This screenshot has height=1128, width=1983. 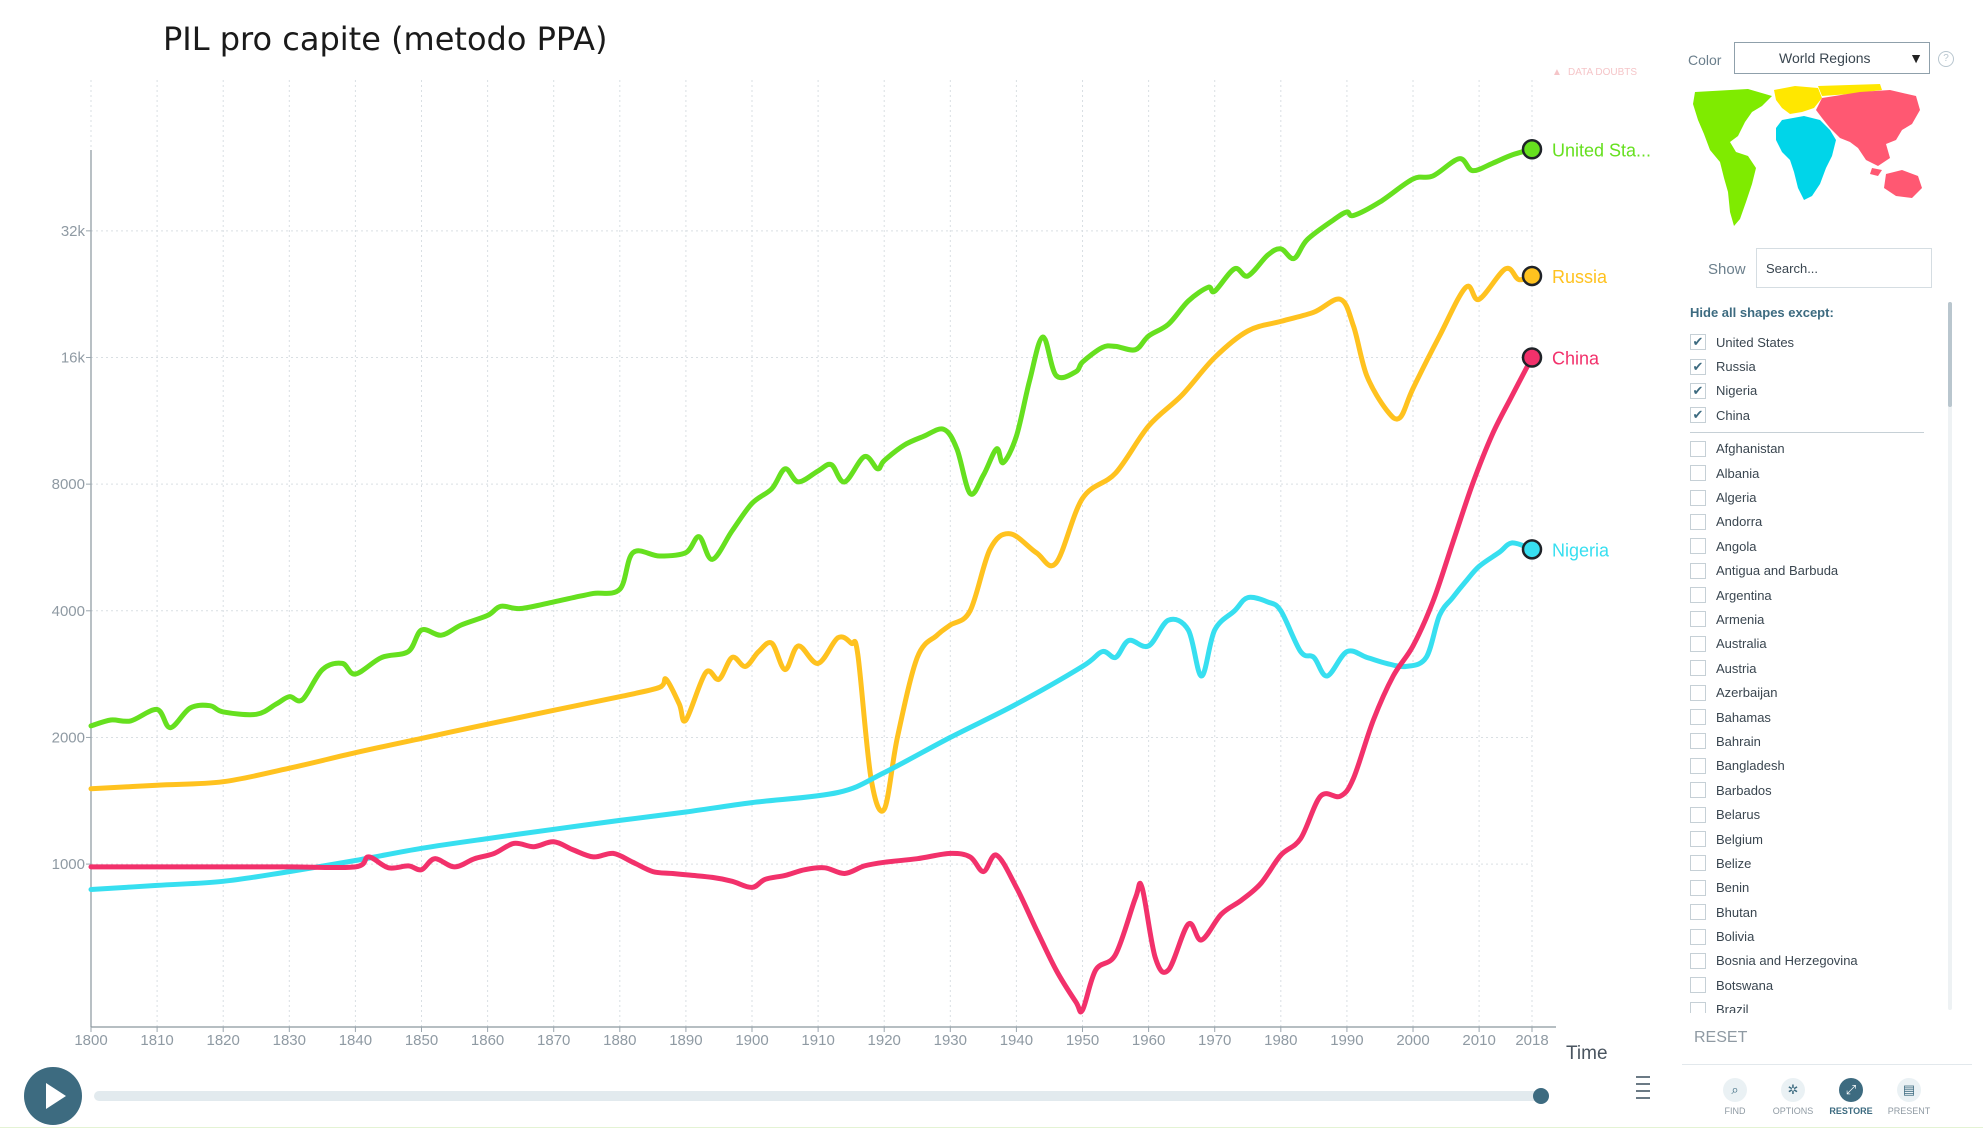 What do you see at coordinates (1810, 863) in the screenshot?
I see `list-item: Belize` at bounding box center [1810, 863].